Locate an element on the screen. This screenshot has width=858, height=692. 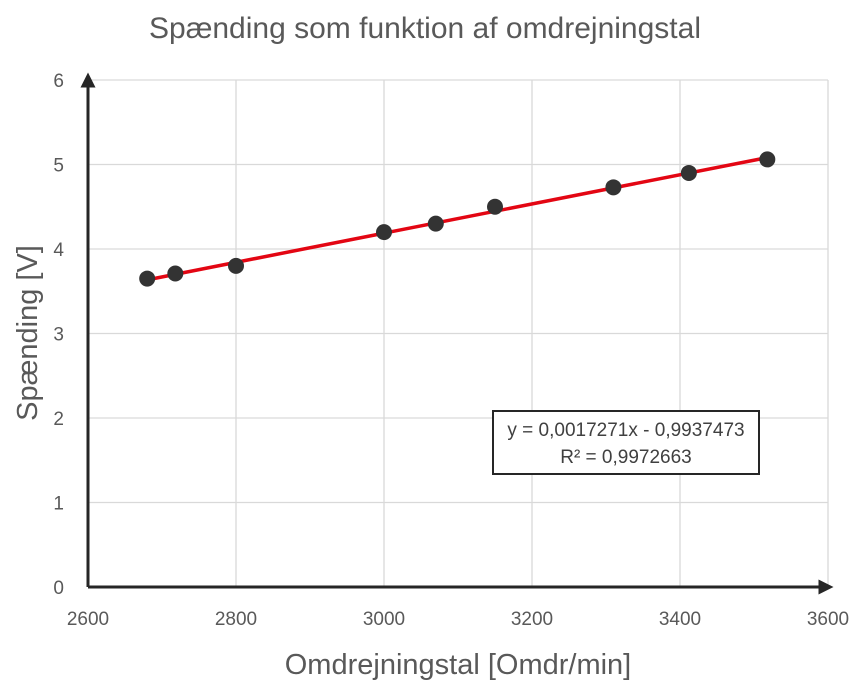
x-tick-label: 3000 is located at coordinates (384, 619).